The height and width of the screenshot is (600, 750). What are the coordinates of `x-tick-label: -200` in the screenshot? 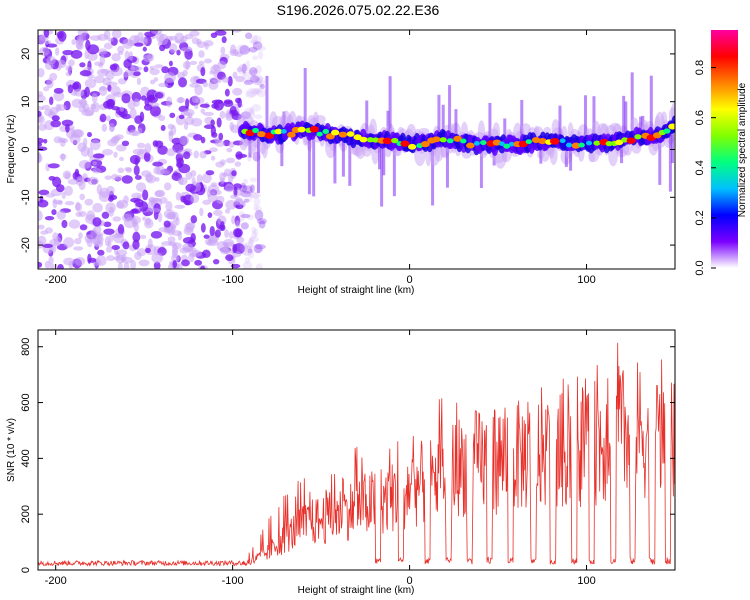 It's located at (56, 280).